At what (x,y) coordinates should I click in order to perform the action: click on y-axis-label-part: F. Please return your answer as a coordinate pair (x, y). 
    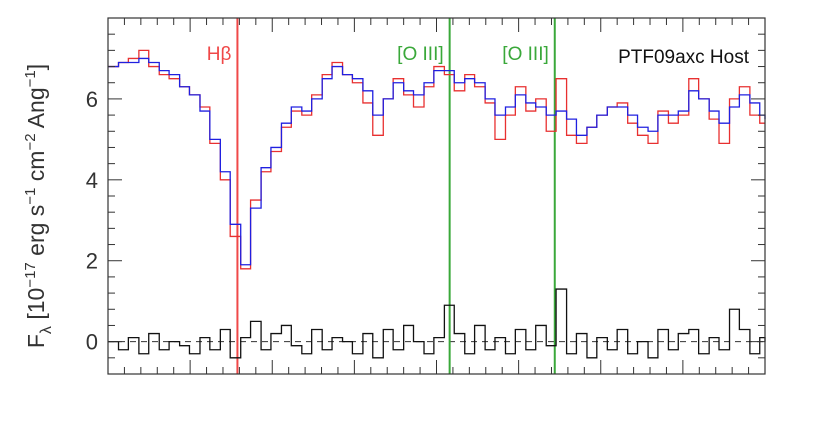
    Looking at the image, I should click on (36, 341).